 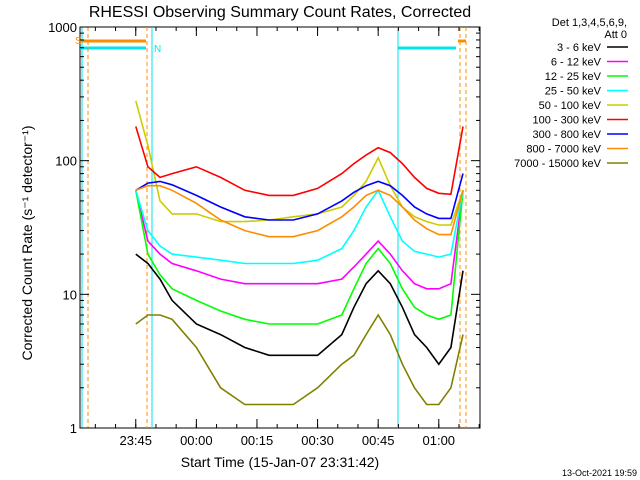 I want to click on x-tick-label: 01:00, so click(x=439, y=440).